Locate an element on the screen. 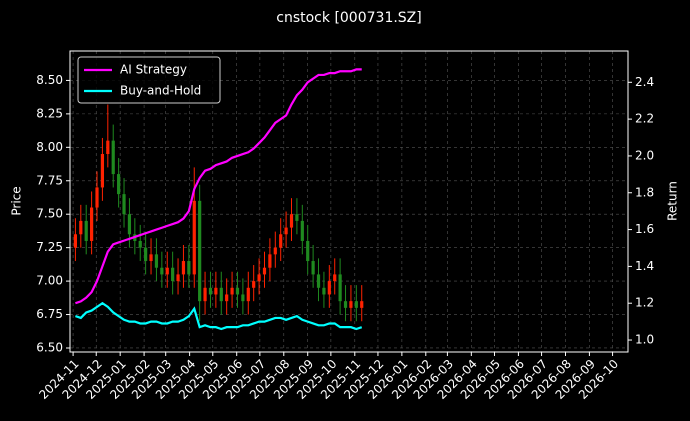 Image resolution: width=690 pixels, height=421 pixels. y-tick-label: 7.25 is located at coordinates (49, 247).